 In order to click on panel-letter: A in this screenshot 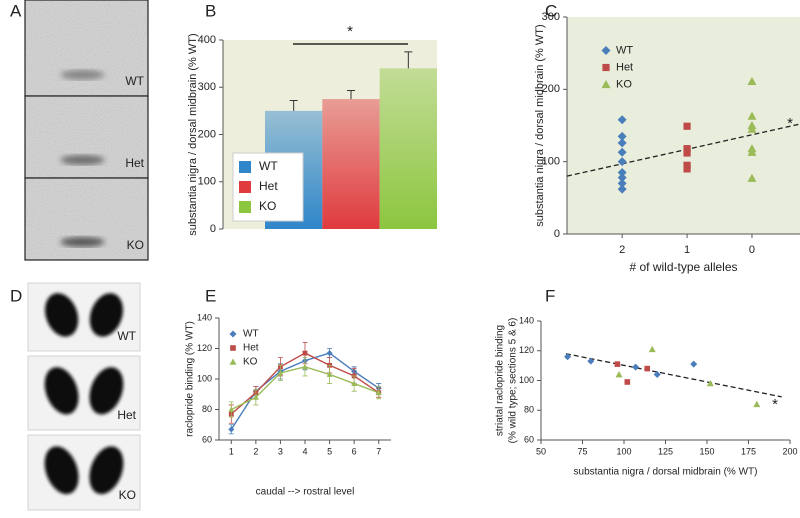, I will do `click(16, 10)`.